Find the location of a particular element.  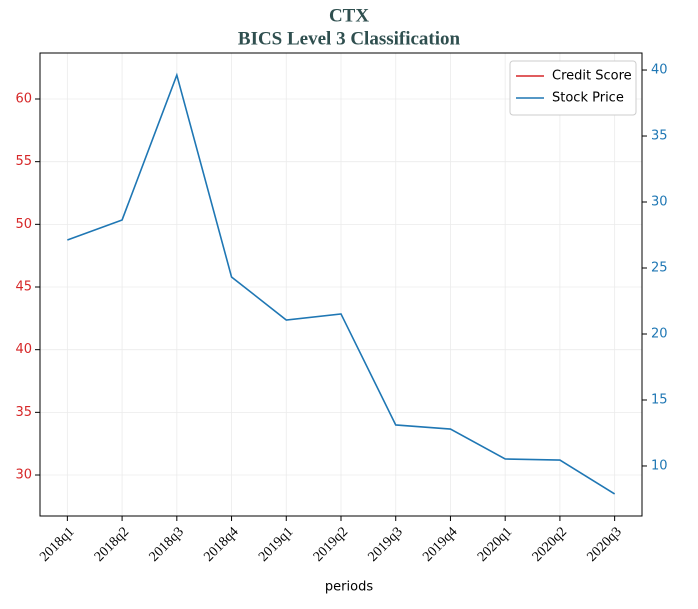

x-tick-label: 2018q2 is located at coordinates (112, 544).